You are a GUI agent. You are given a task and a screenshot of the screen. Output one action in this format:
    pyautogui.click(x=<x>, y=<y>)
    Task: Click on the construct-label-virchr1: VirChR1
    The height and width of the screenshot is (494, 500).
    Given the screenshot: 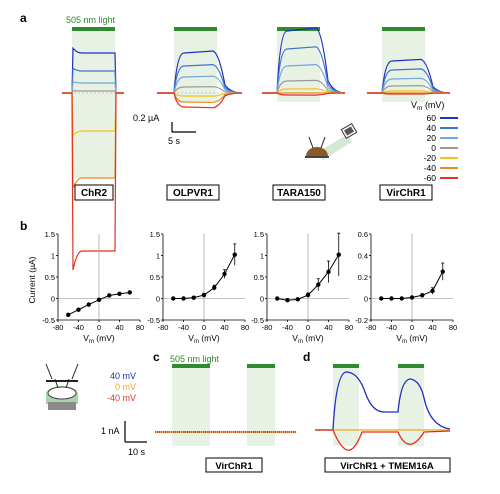 What is the action you would take?
    pyautogui.click(x=406, y=193)
    